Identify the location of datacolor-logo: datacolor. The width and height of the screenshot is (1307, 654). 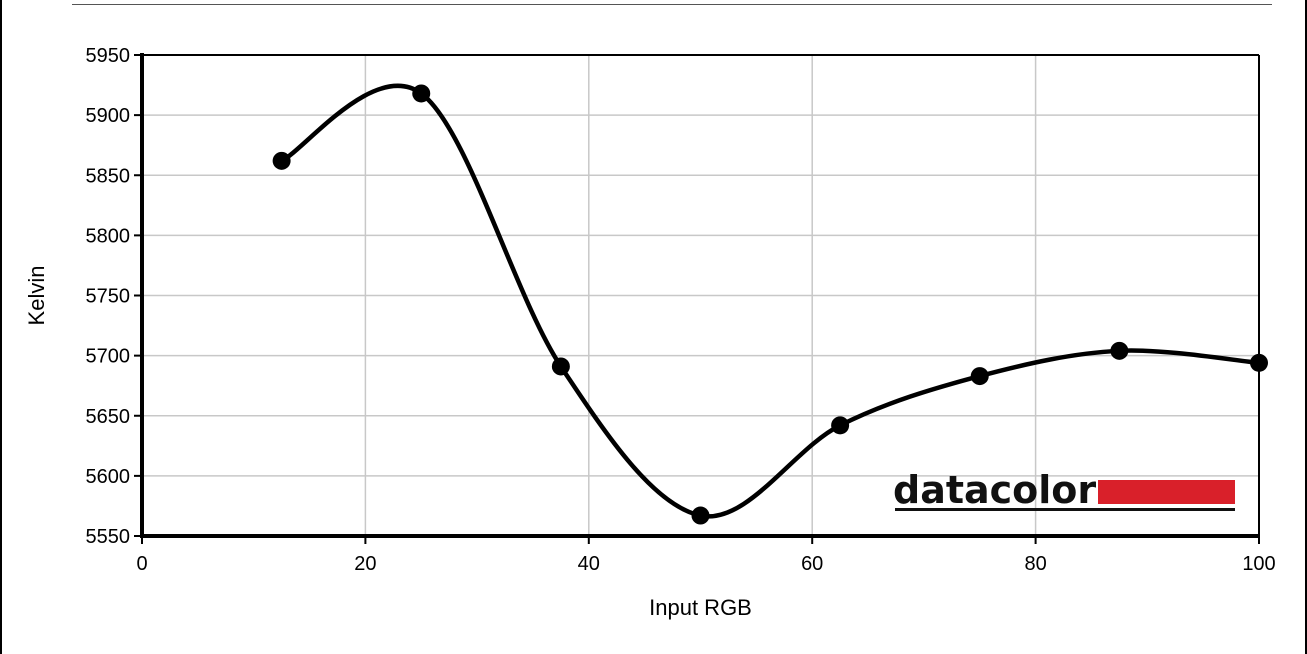
(1064, 490).